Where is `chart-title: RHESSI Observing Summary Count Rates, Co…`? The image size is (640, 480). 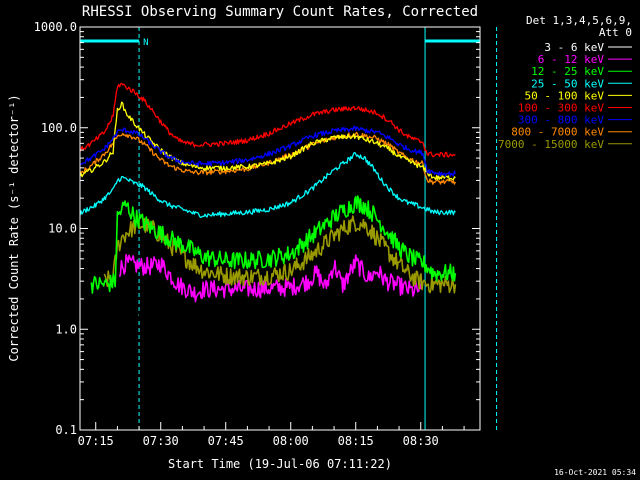 chart-title: RHESSI Observing Summary Count Rates, Co… is located at coordinates (280, 12).